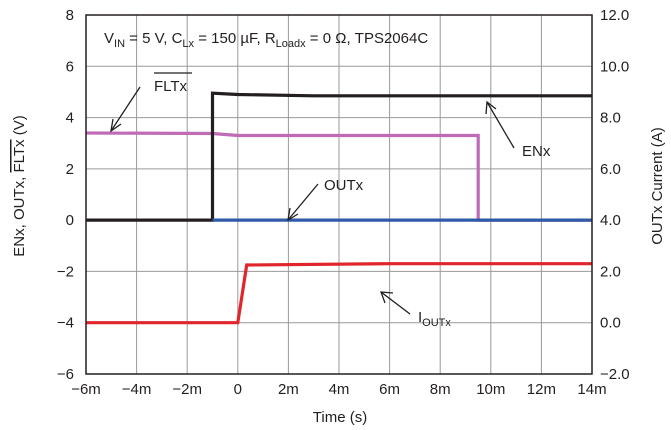  What do you see at coordinates (151, 102) in the screenshot?
I see `annotation-fltx: FLTx` at bounding box center [151, 102].